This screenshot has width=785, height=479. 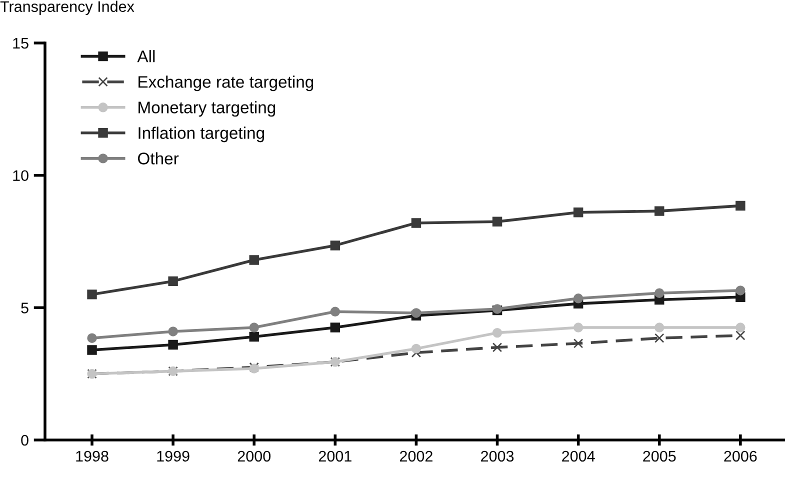 I want to click on x-tick-label: 2006, so click(x=740, y=456).